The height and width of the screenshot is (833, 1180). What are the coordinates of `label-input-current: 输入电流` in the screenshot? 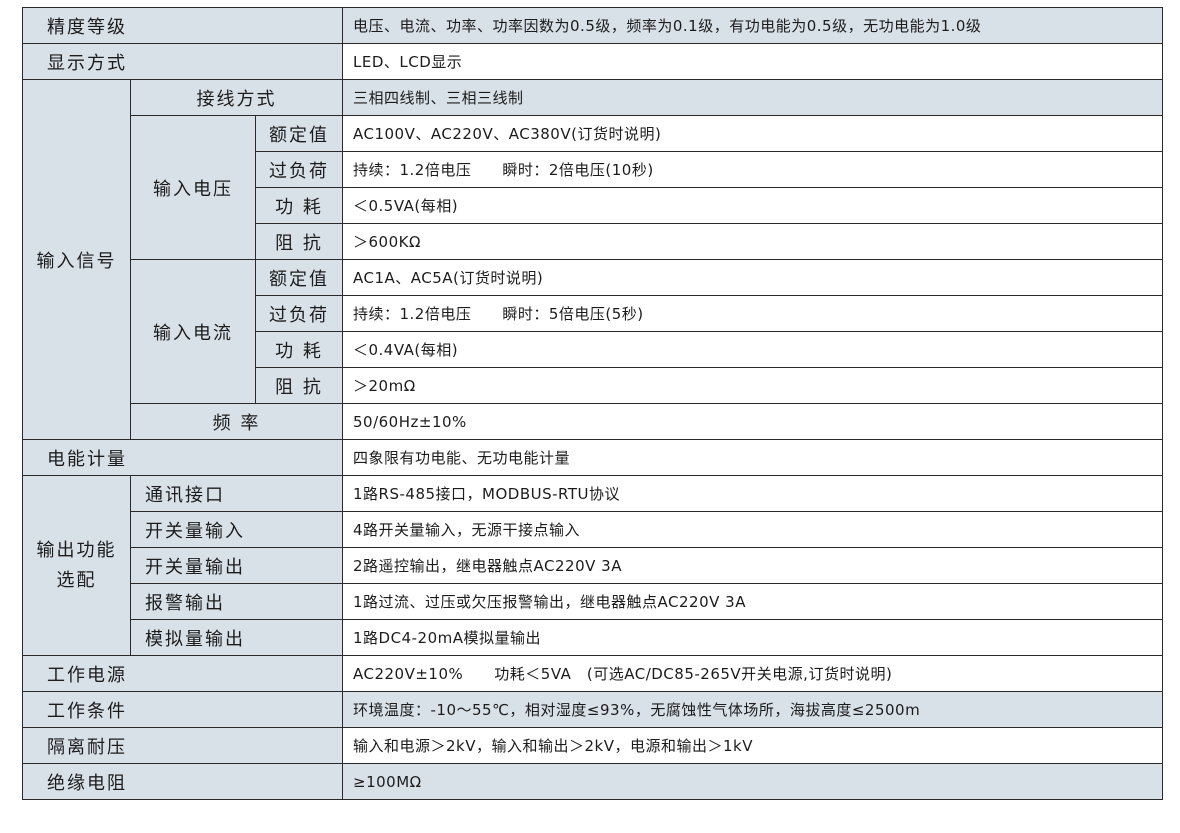 It's located at (193, 331).